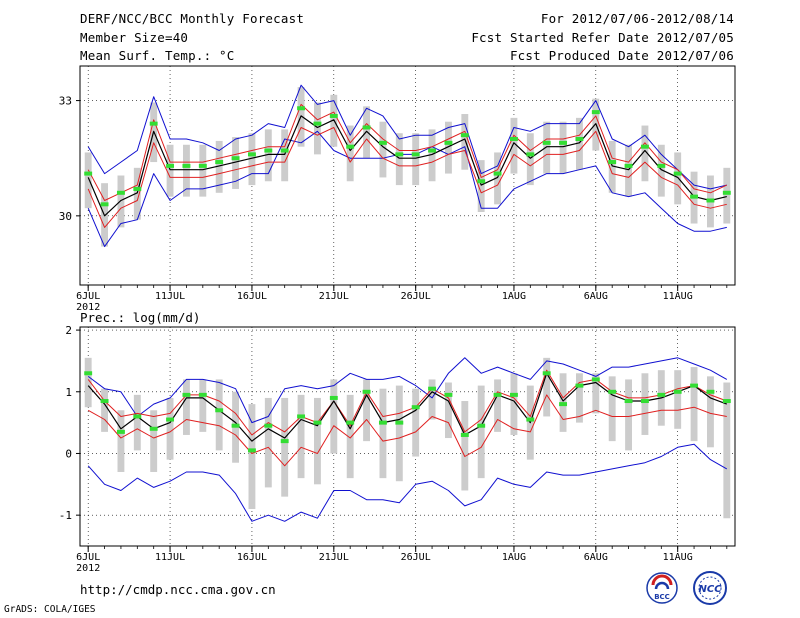  I want to click on variable-label: Mean Surf. Temp.: °C, so click(157, 55).